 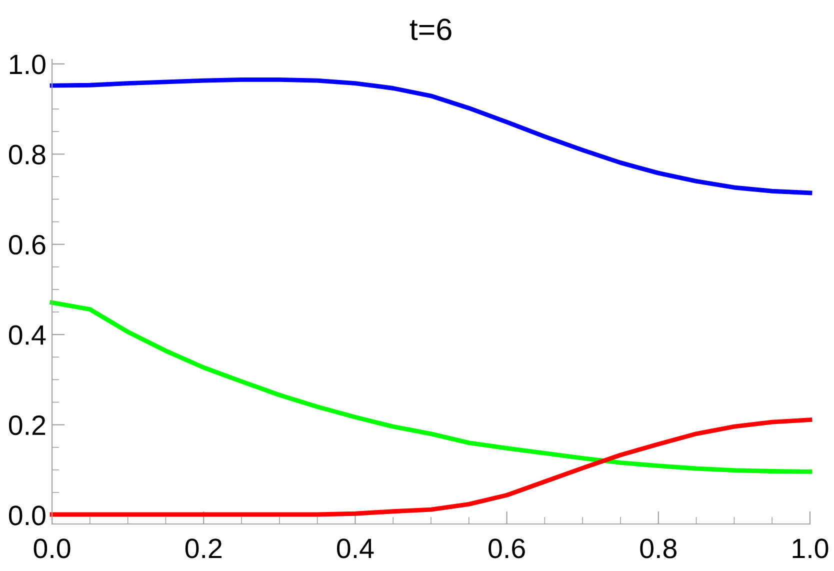 What do you see at coordinates (431, 29) in the screenshot?
I see `chart-title: t=6` at bounding box center [431, 29].